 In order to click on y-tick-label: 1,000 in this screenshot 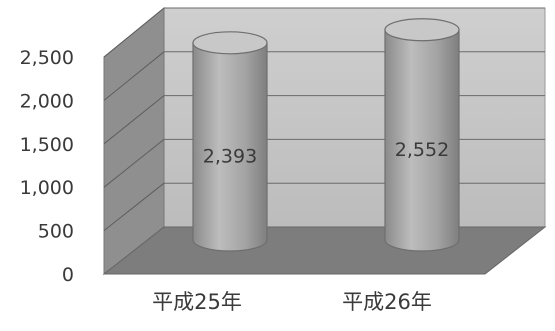, I will do `click(47, 188)`.